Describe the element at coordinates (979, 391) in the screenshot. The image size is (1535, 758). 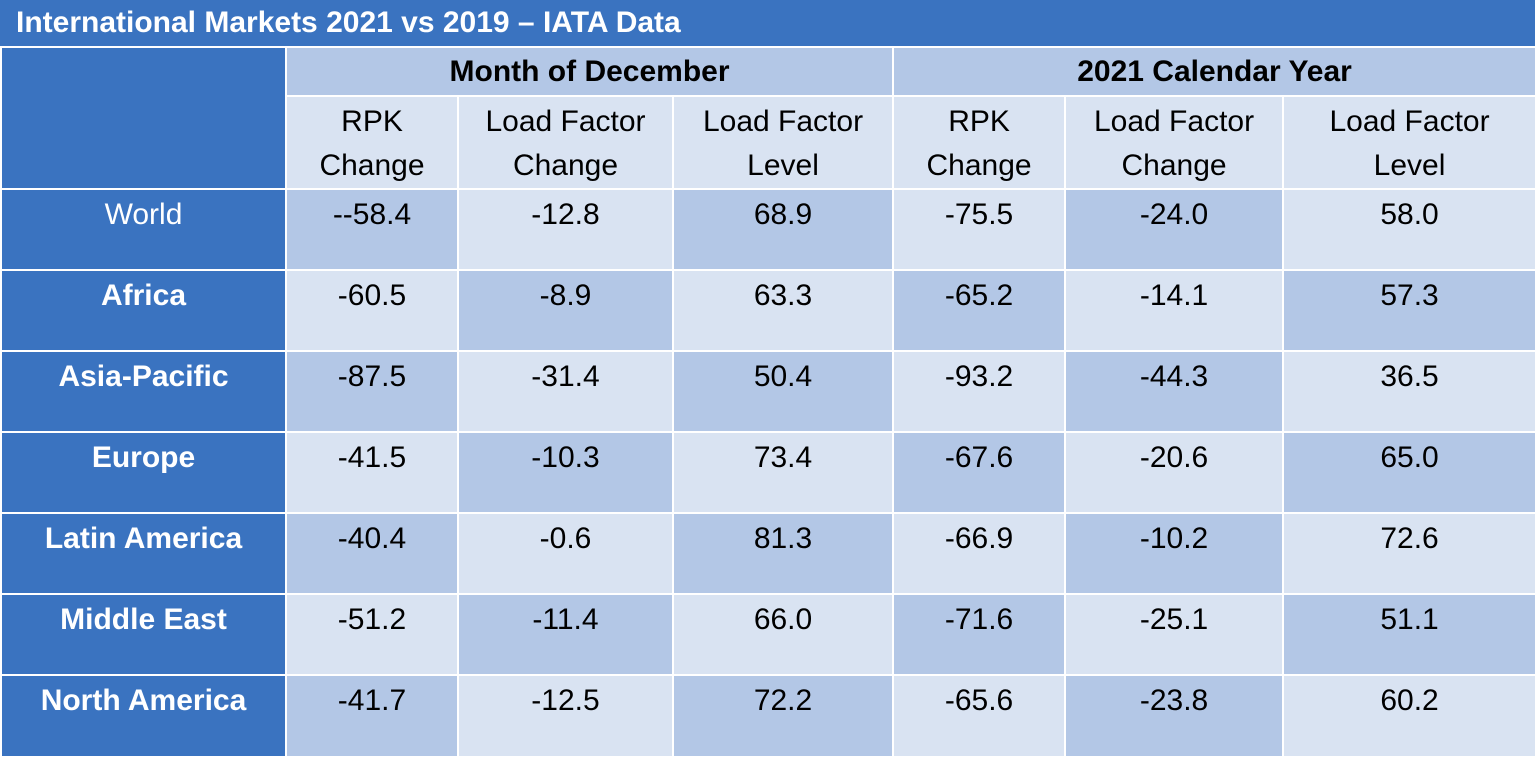
I see `table-cell: -93.2` at that location.